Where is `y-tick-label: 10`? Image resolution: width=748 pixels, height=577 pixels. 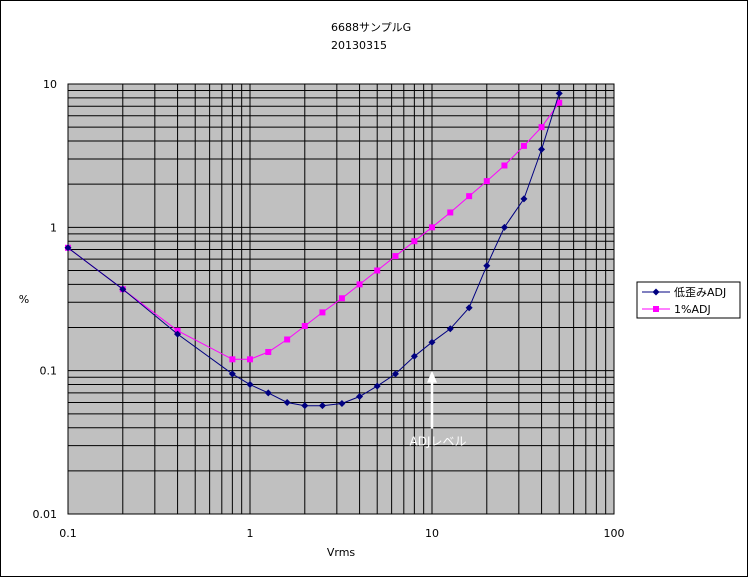
y-tick-label: 10 is located at coordinates (50, 84).